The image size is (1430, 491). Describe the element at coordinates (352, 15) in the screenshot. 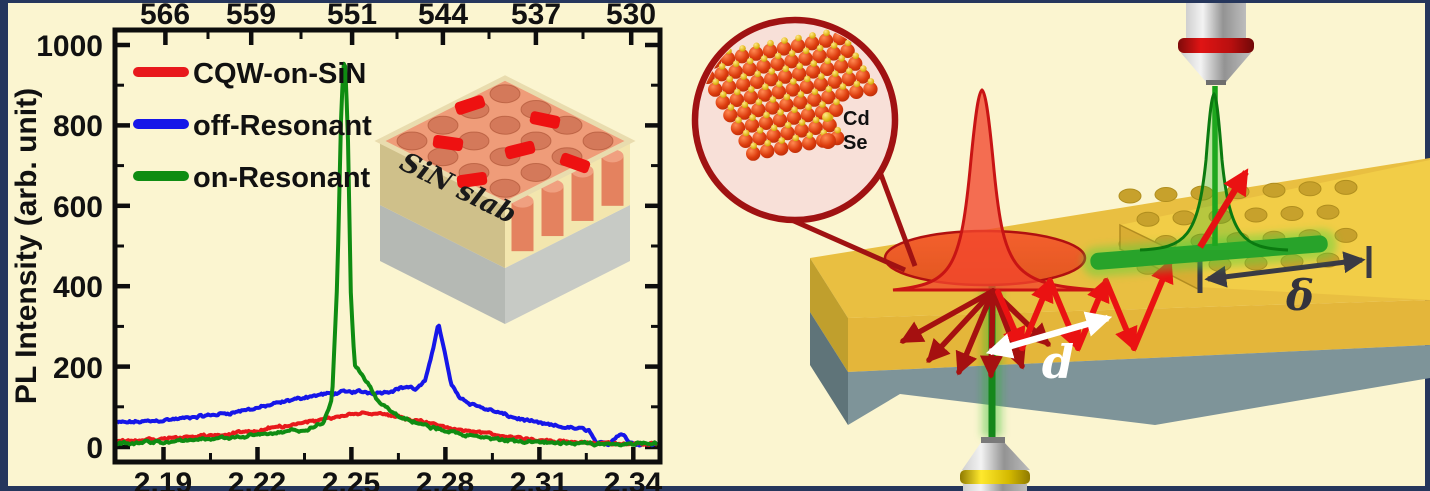

I see `top-tick-label: 551` at that location.